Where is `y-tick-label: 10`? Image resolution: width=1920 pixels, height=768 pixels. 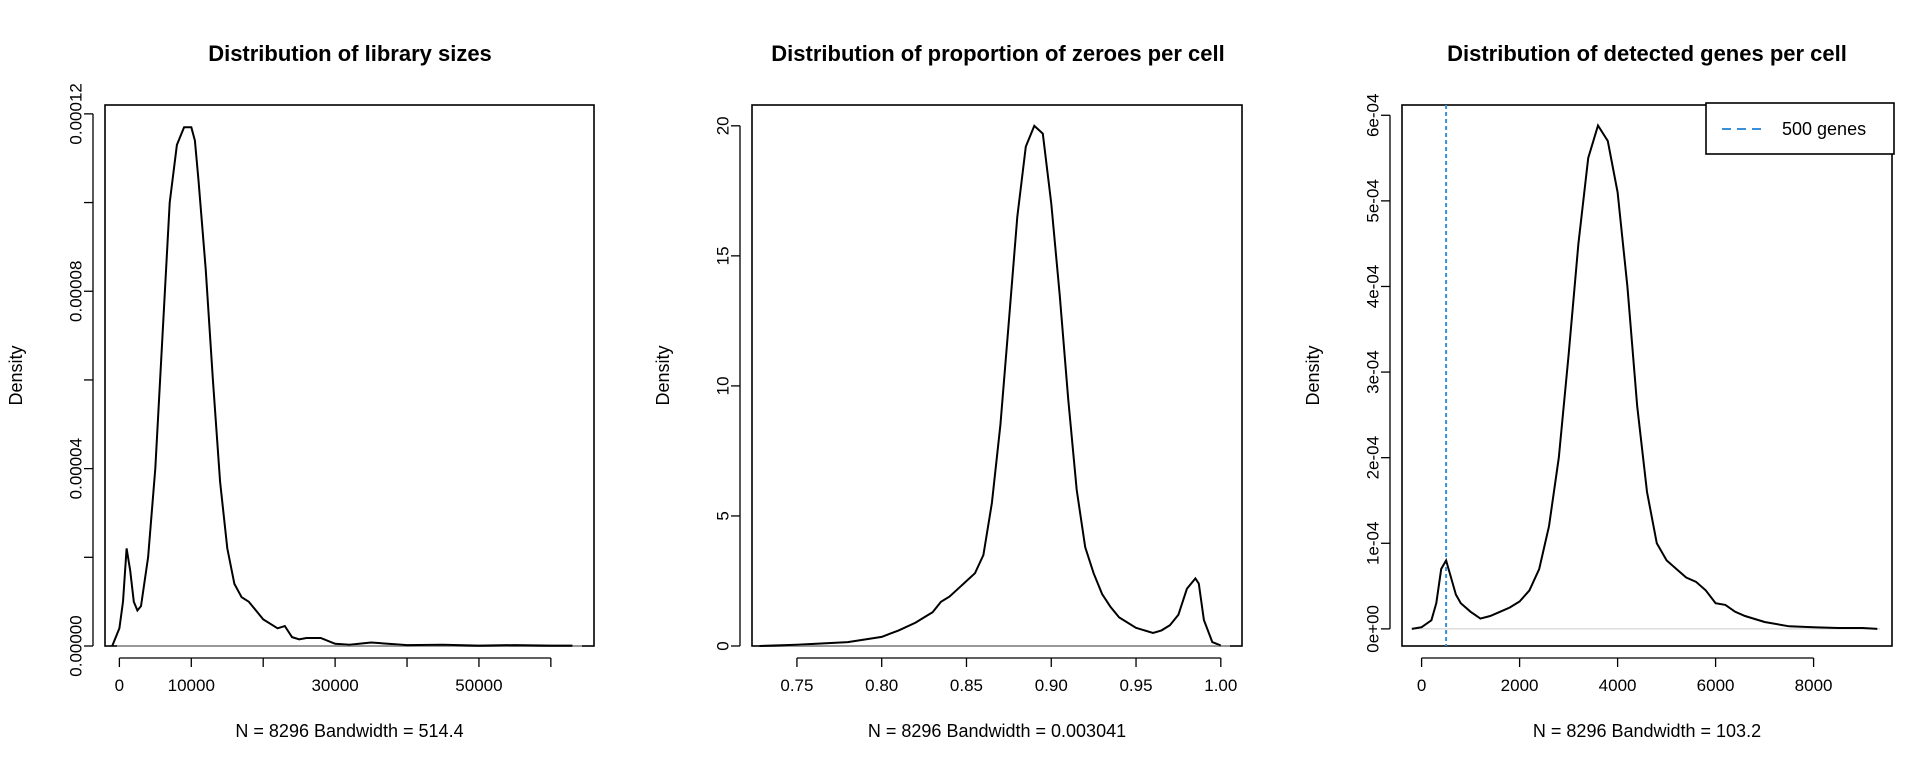 y-tick-label: 10 is located at coordinates (723, 385).